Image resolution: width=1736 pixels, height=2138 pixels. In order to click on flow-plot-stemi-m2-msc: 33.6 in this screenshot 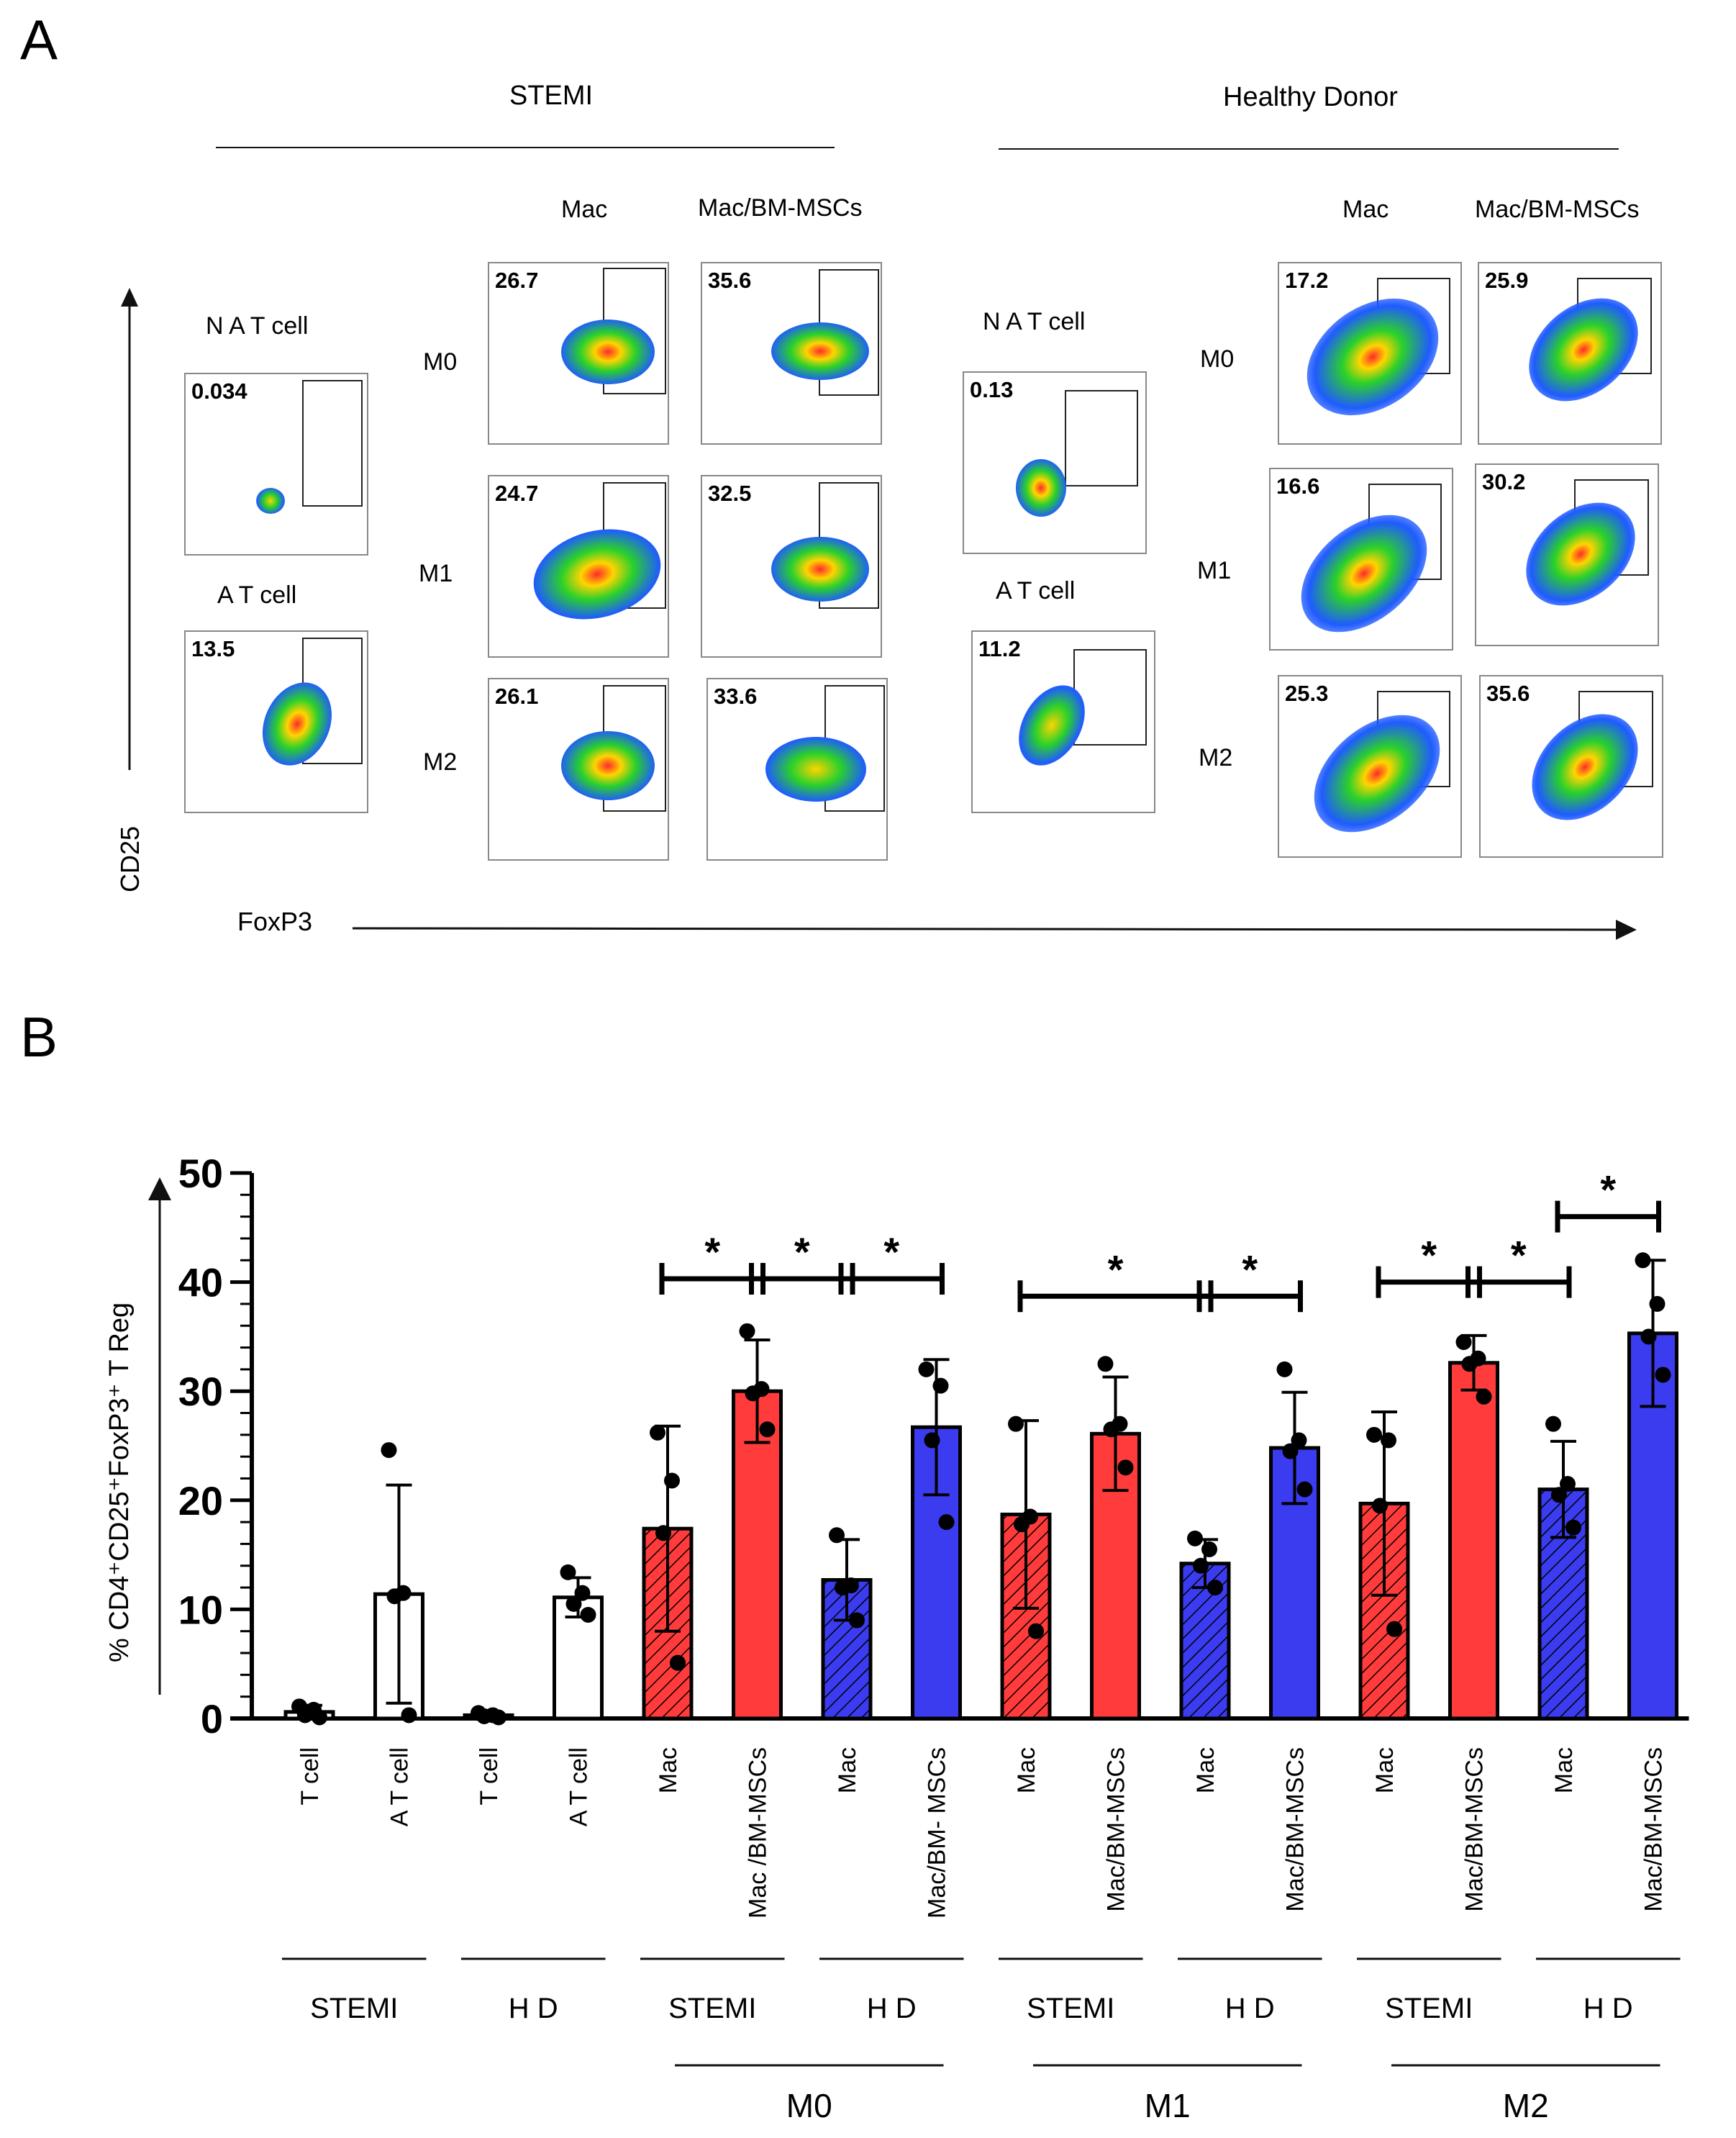, I will do `click(797, 769)`.